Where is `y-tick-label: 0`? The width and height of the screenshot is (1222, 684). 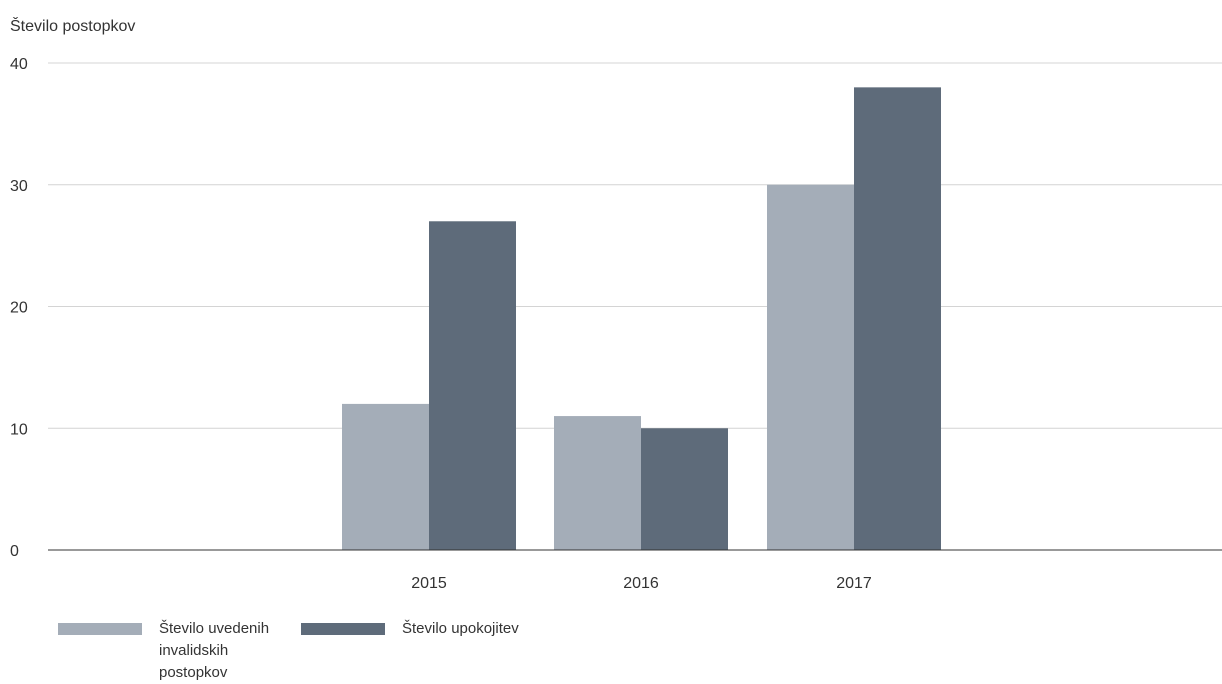
y-tick-label: 0 is located at coordinates (14, 551).